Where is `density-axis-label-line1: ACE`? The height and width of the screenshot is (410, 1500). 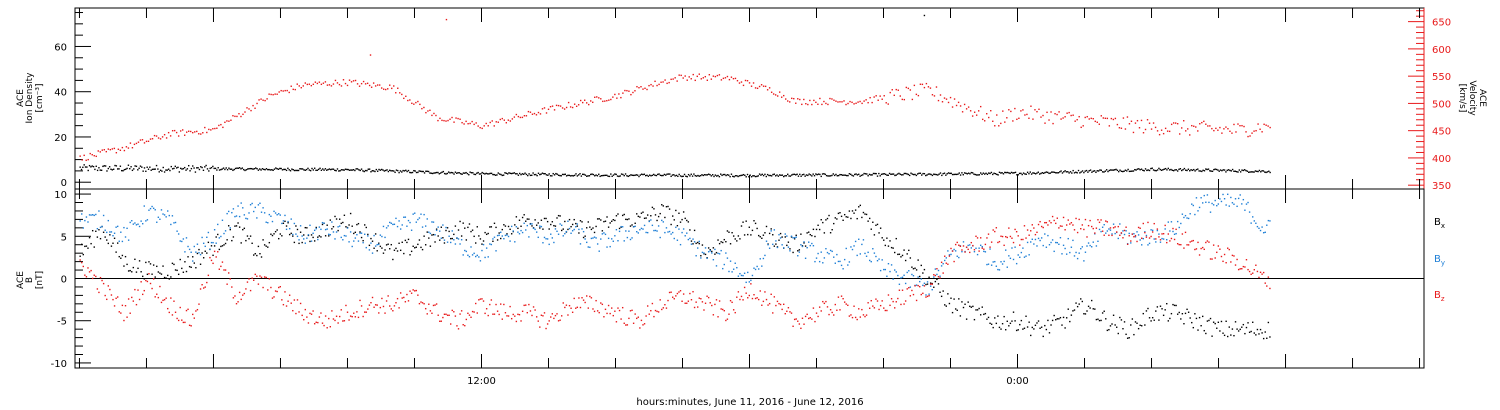 density-axis-label-line1: ACE is located at coordinates (21, 98).